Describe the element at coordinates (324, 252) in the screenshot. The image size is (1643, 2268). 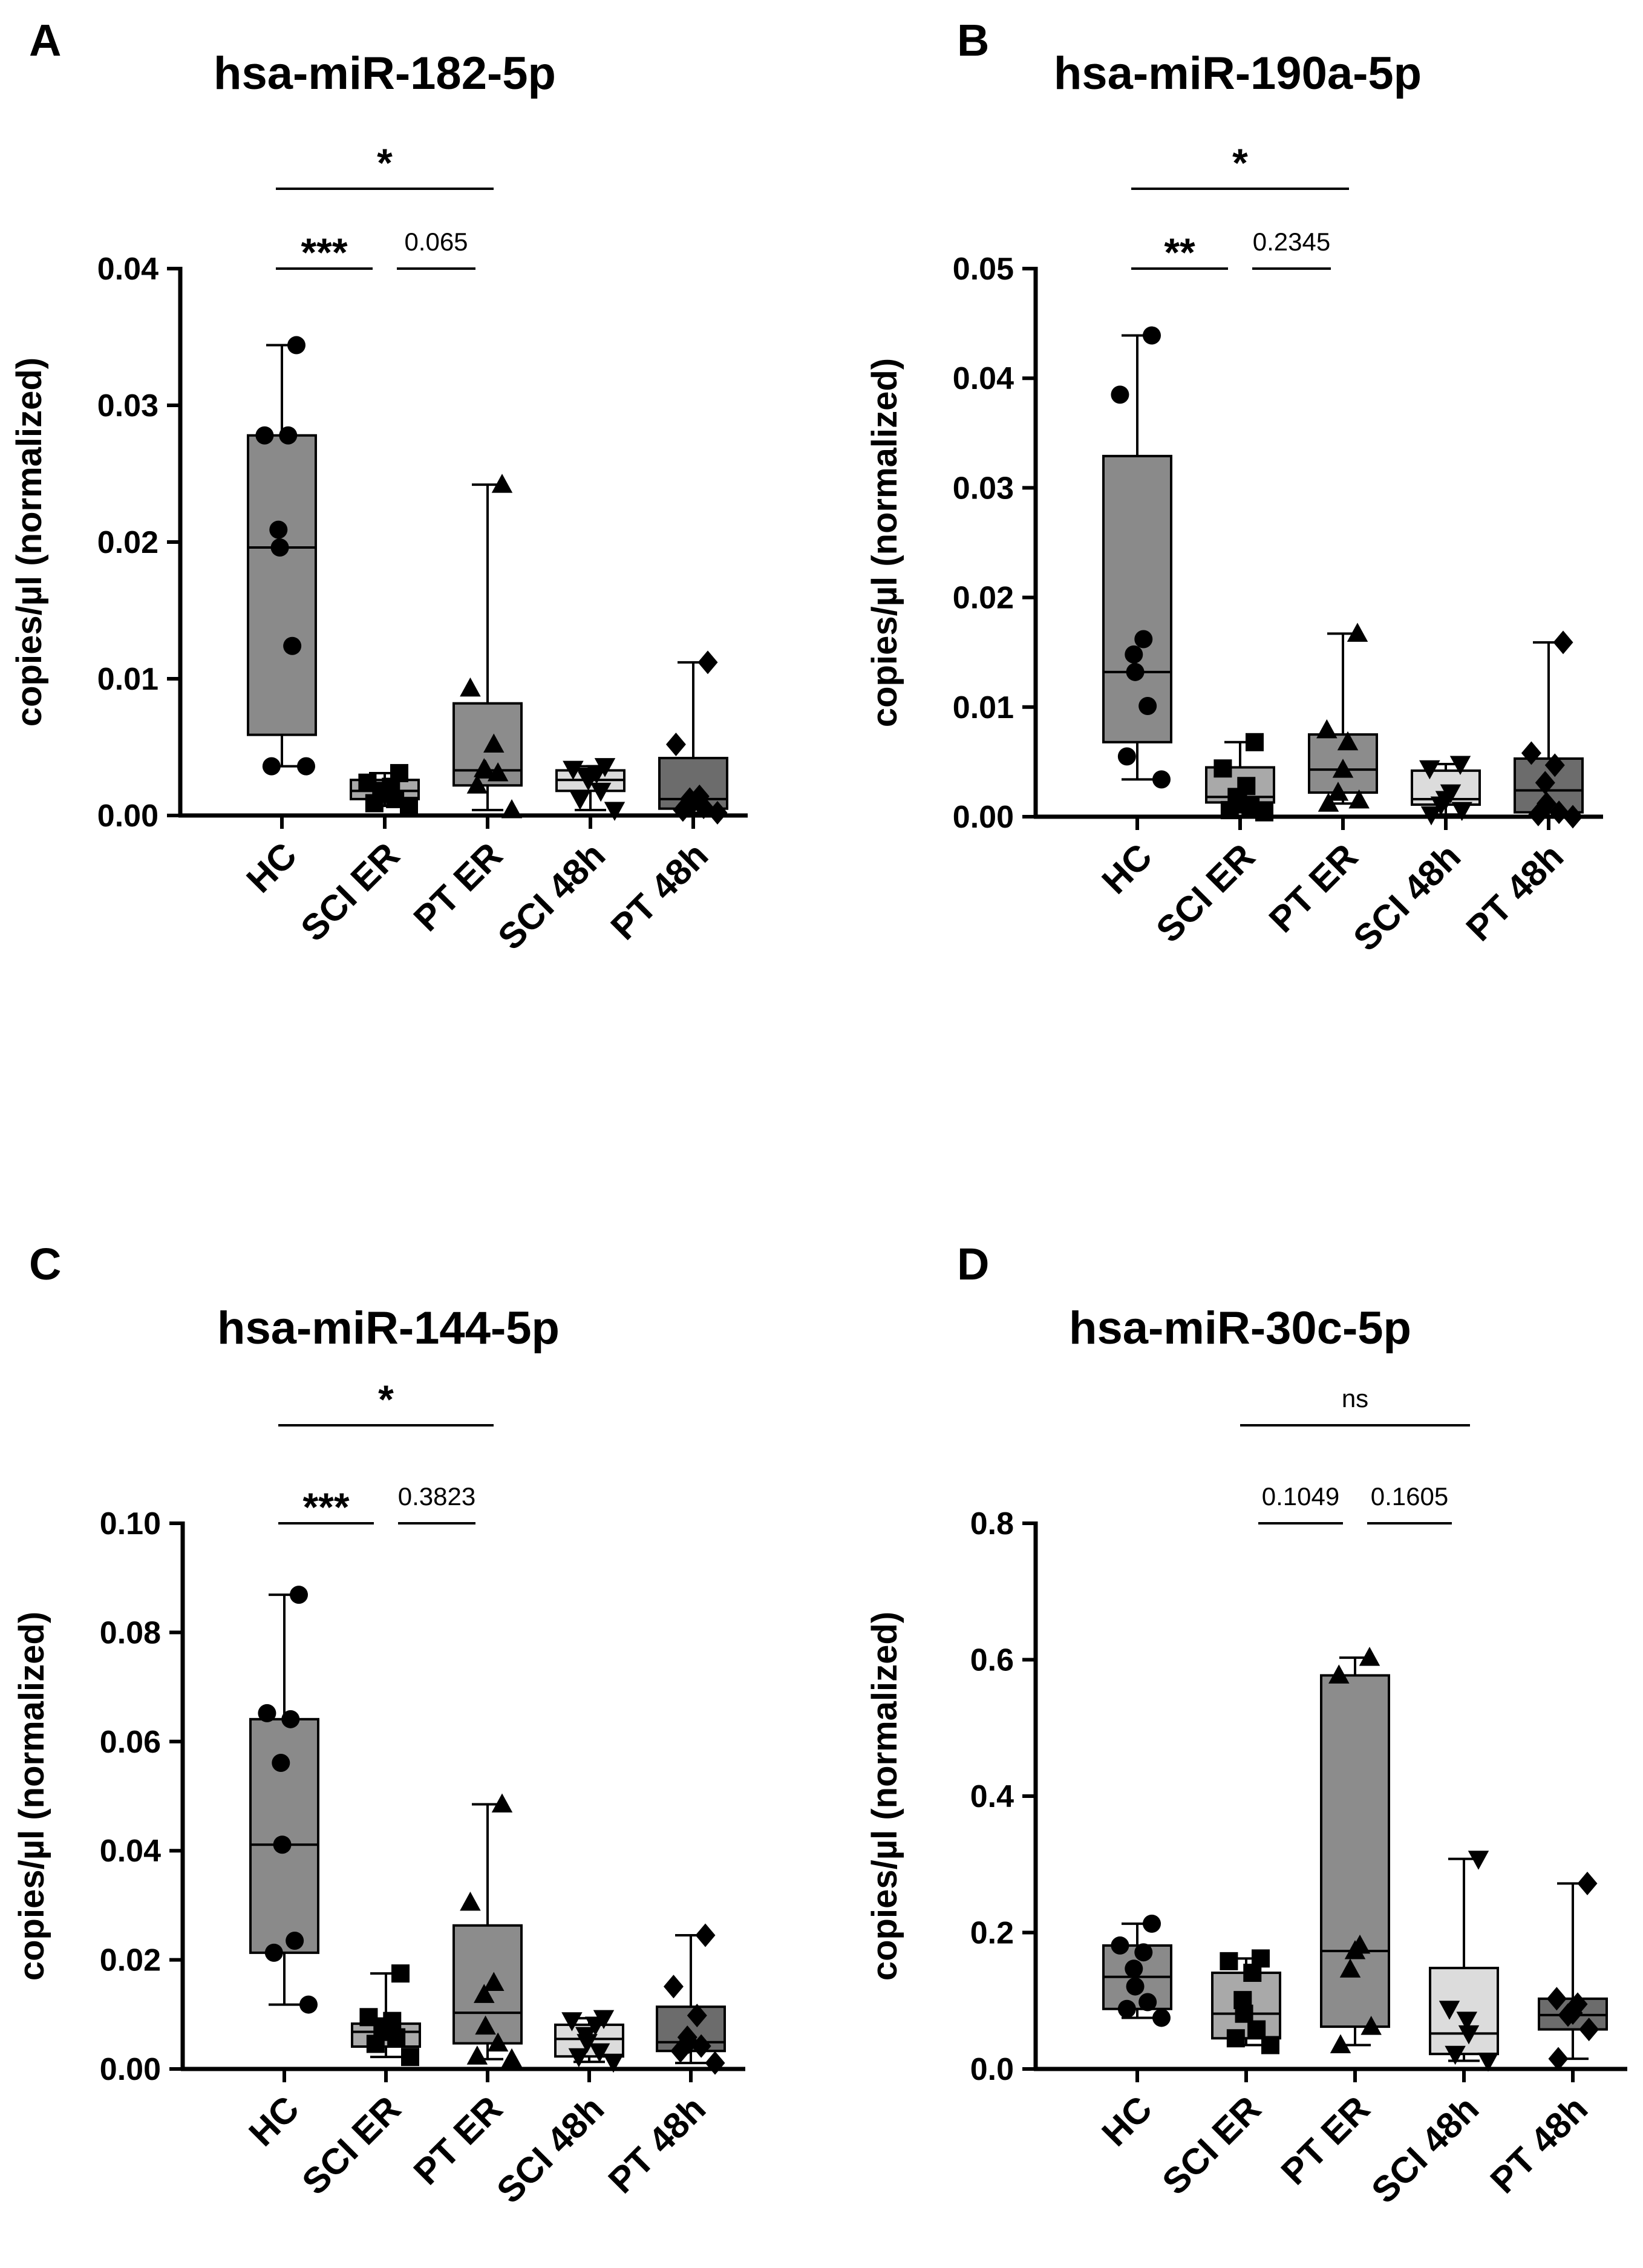
I see `significance-bracket: ***` at that location.